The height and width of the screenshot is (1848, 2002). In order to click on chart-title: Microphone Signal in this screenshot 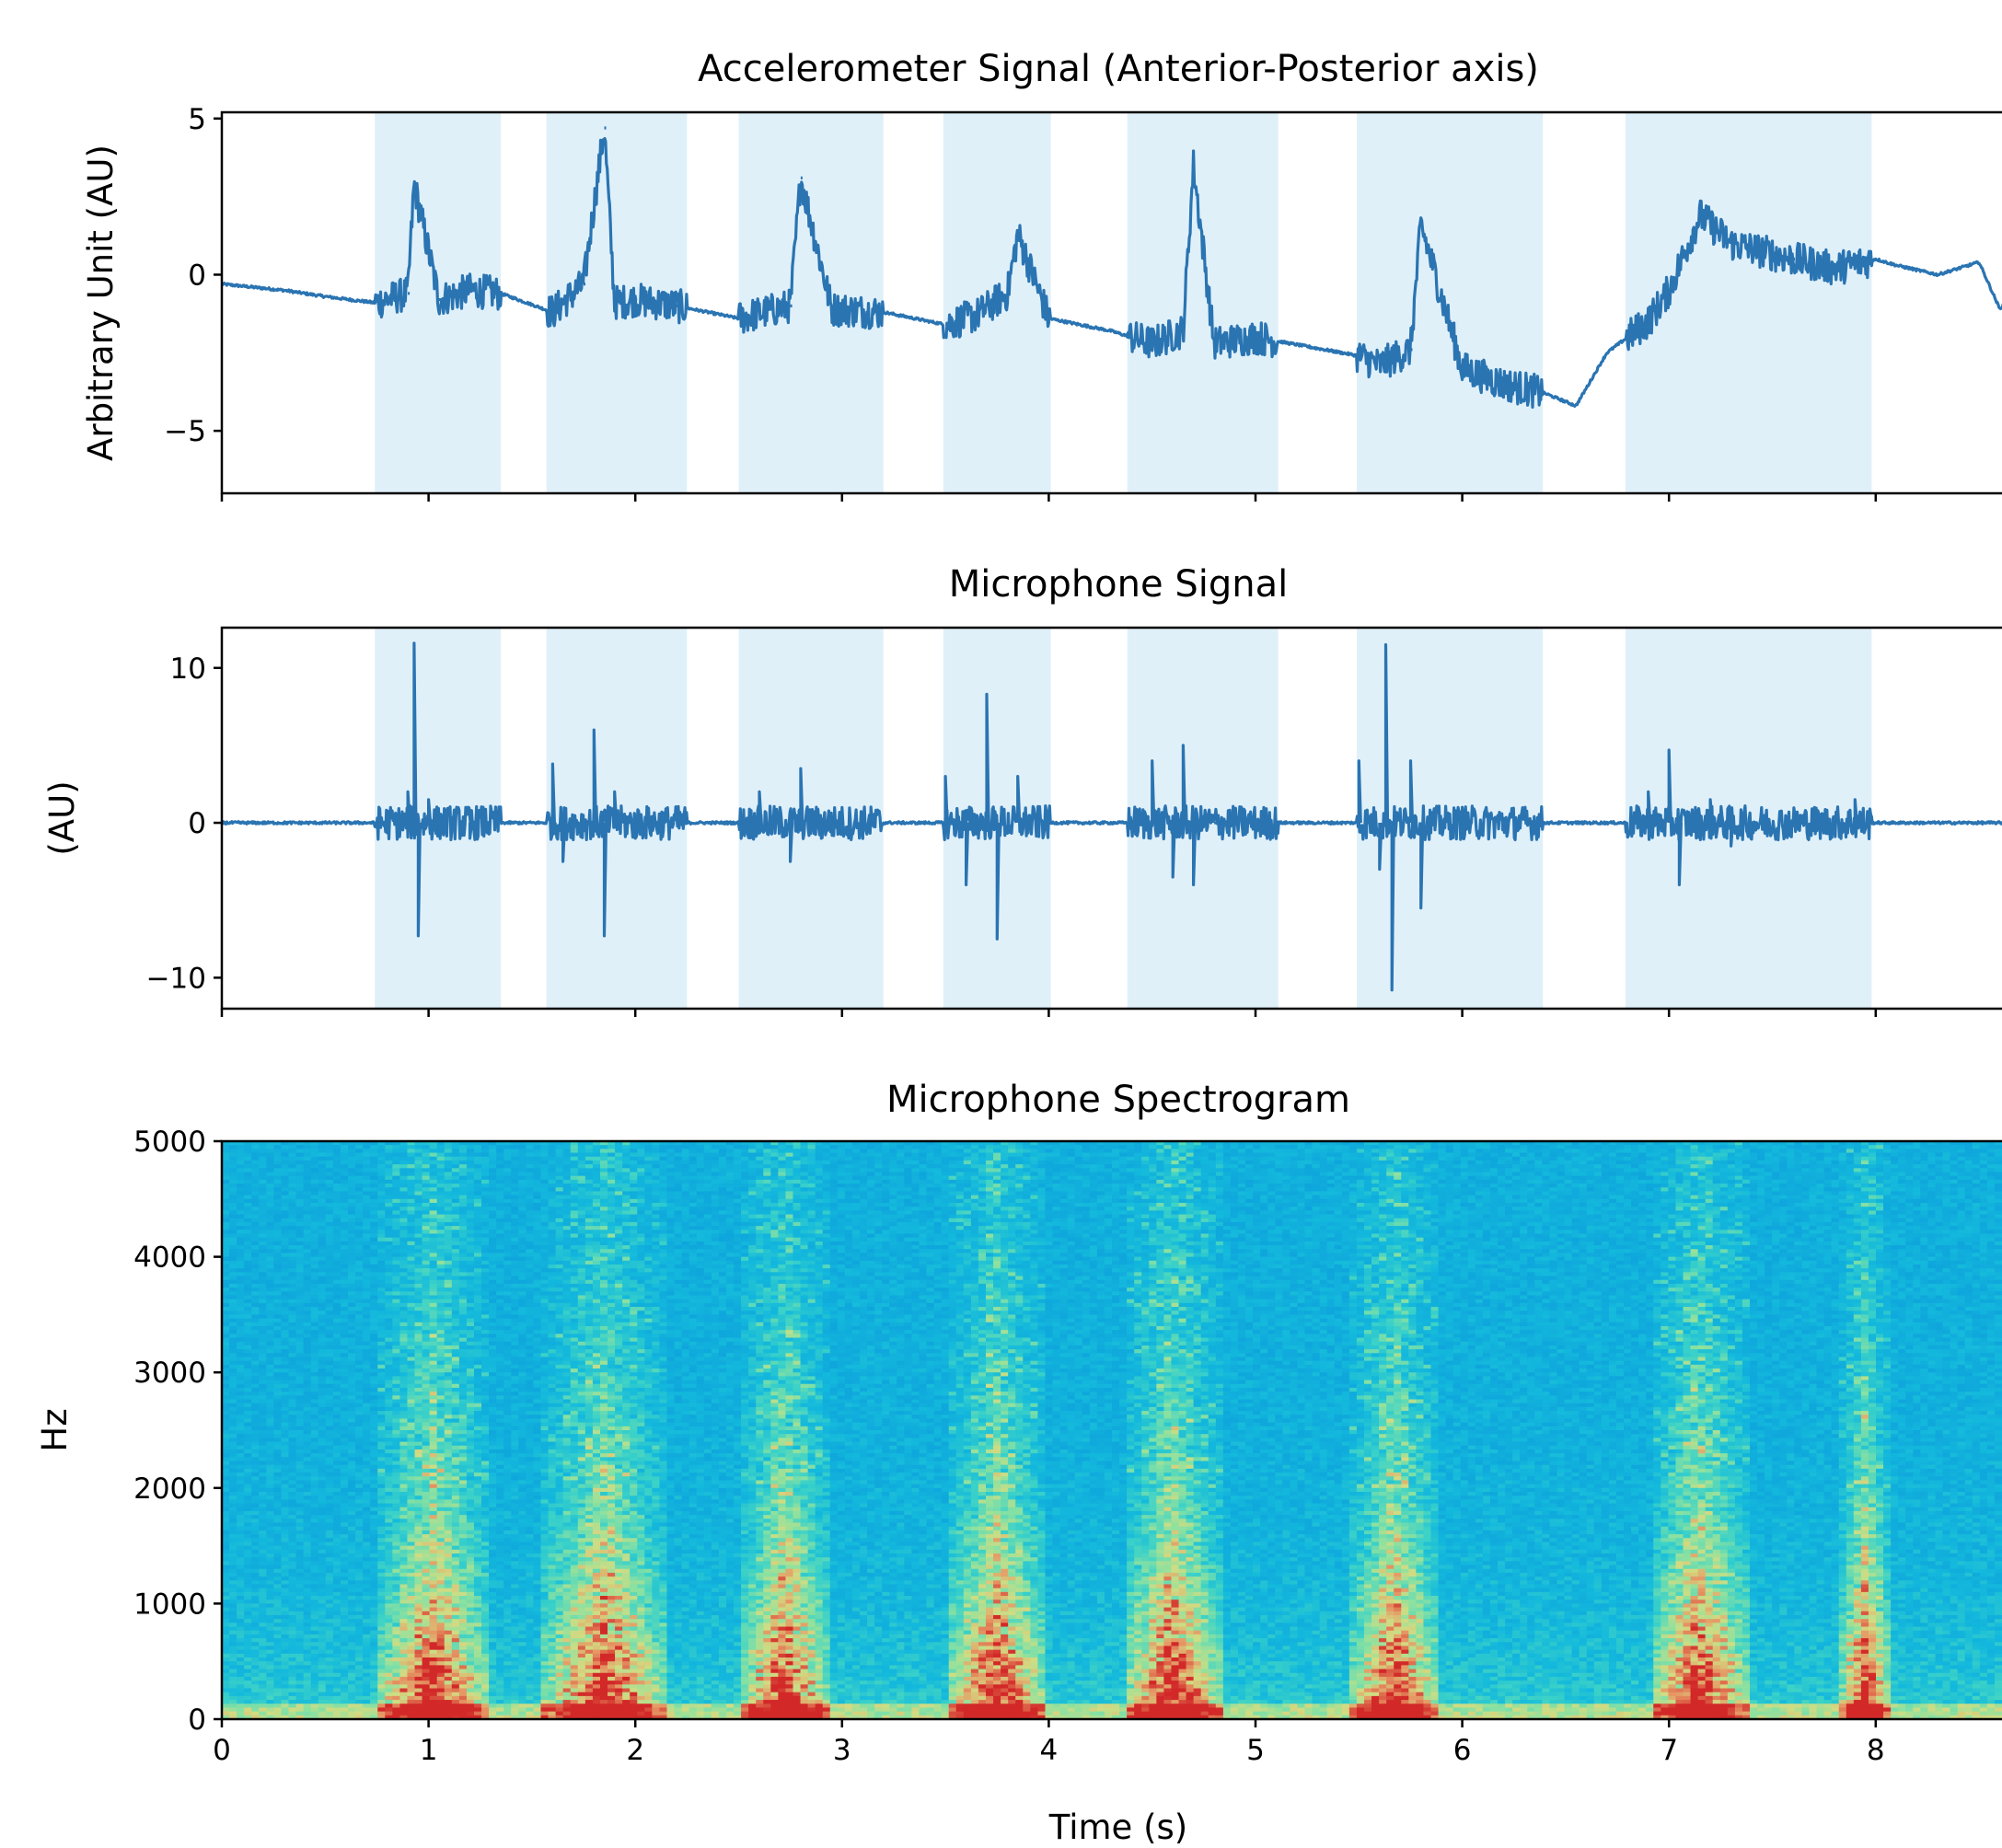, I will do `click(1118, 584)`.